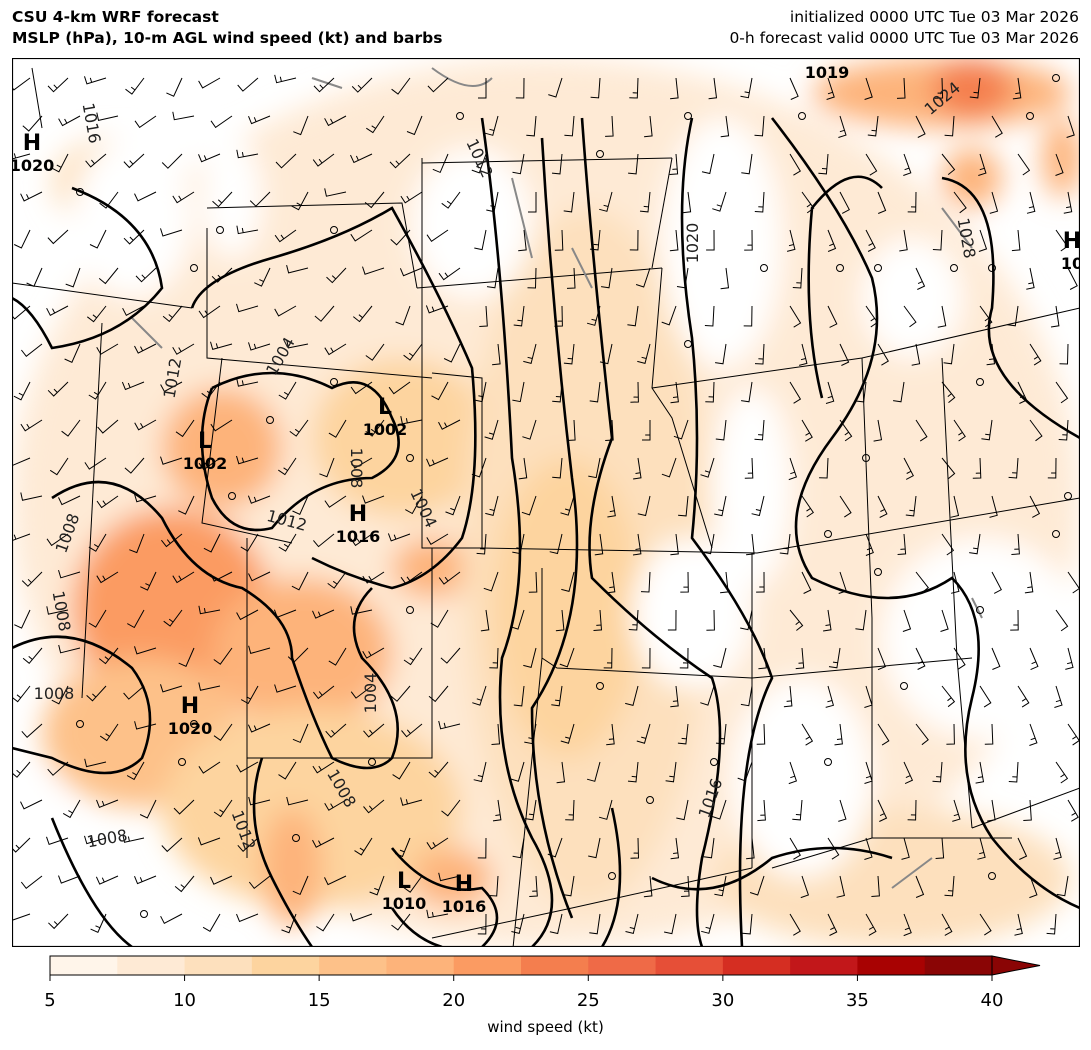 The width and height of the screenshot is (1091, 1050). Describe the element at coordinates (827, 72) in the screenshot. I see `pressure-center-value: 1019` at that location.